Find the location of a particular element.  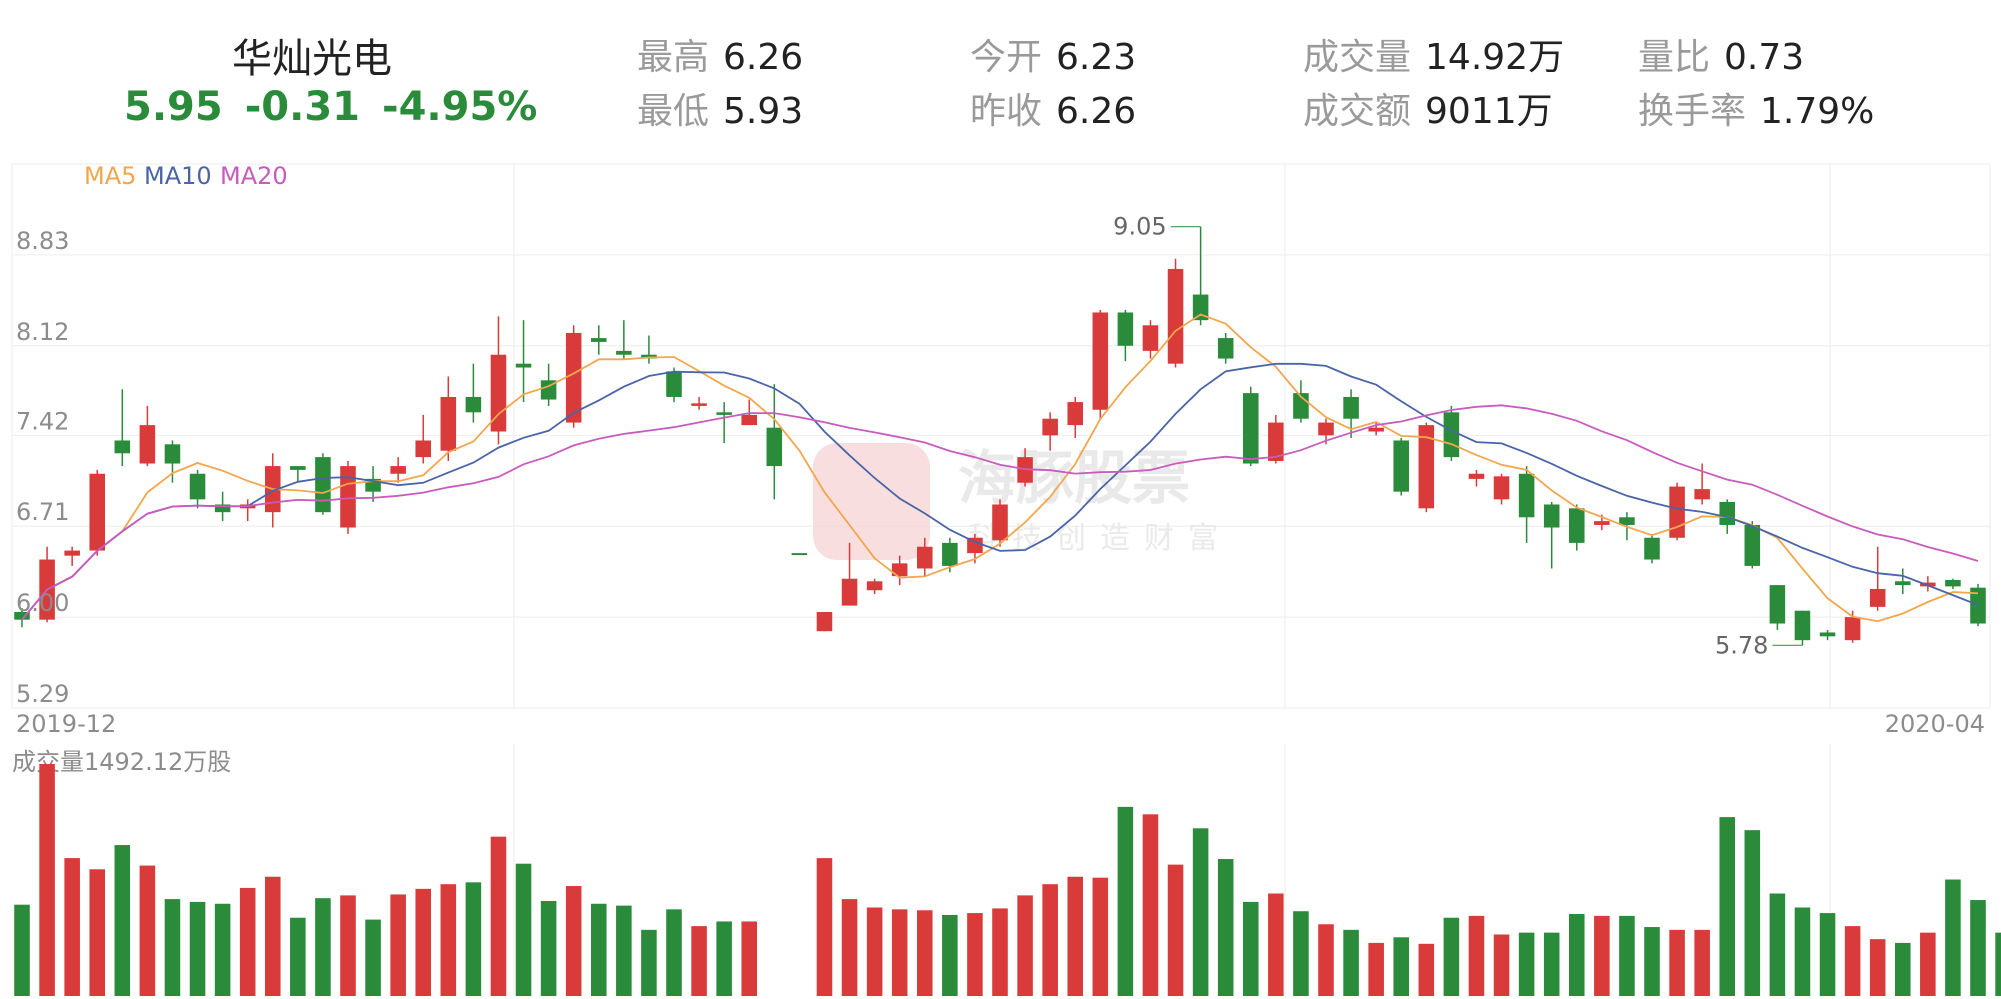

price-change: -0.31 is located at coordinates (302, 107).